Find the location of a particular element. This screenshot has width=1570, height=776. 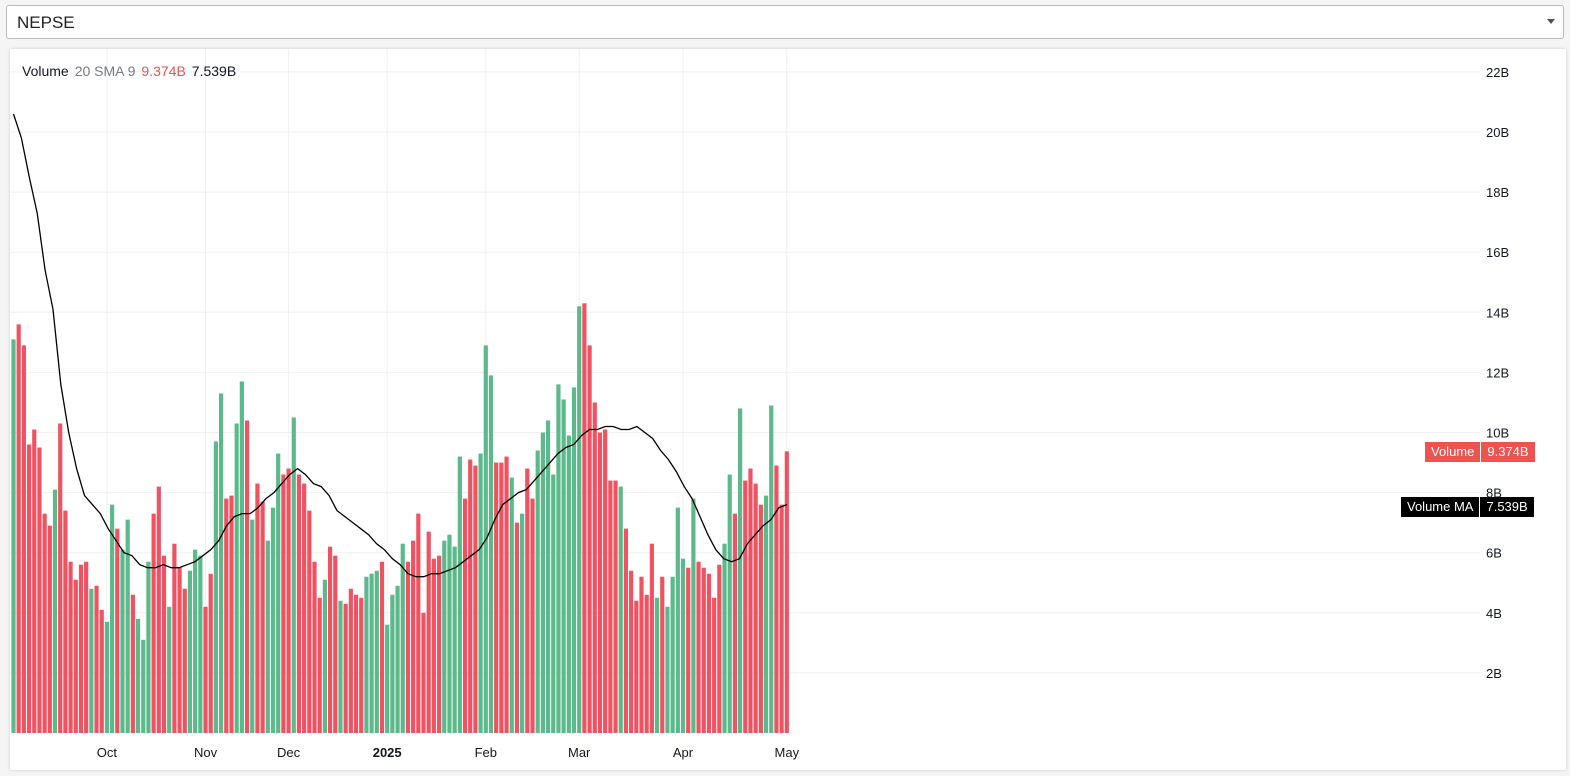

legend-params: 20 SMA 9 is located at coordinates (105, 71).